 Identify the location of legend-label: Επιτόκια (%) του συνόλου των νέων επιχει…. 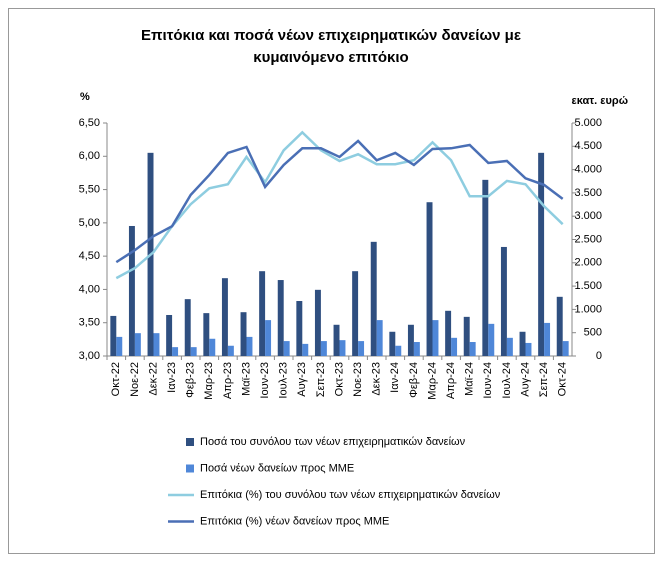
(350, 495).